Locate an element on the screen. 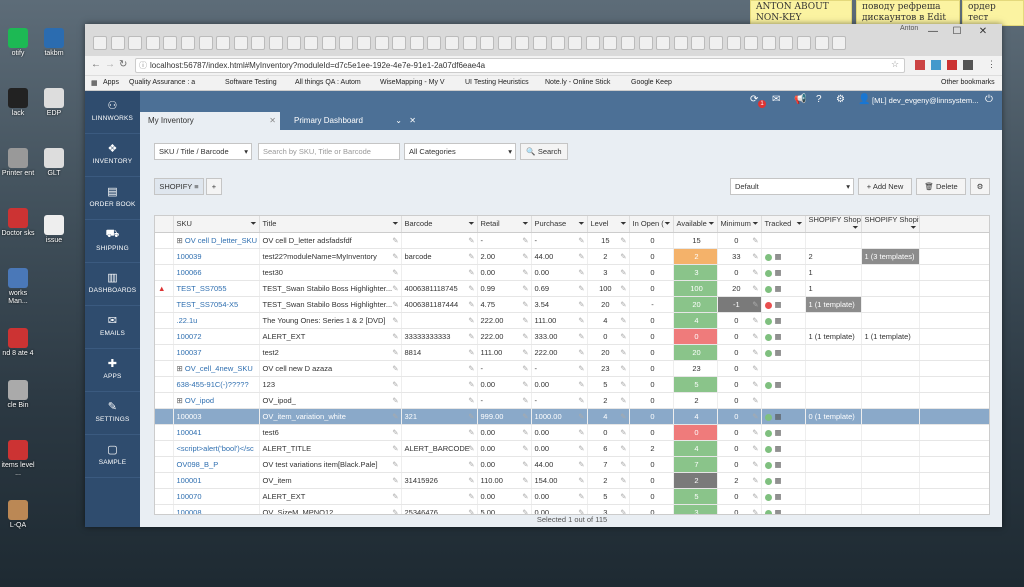  view-tab-shopify: SHOPIFY ≡ is located at coordinates (179, 186).